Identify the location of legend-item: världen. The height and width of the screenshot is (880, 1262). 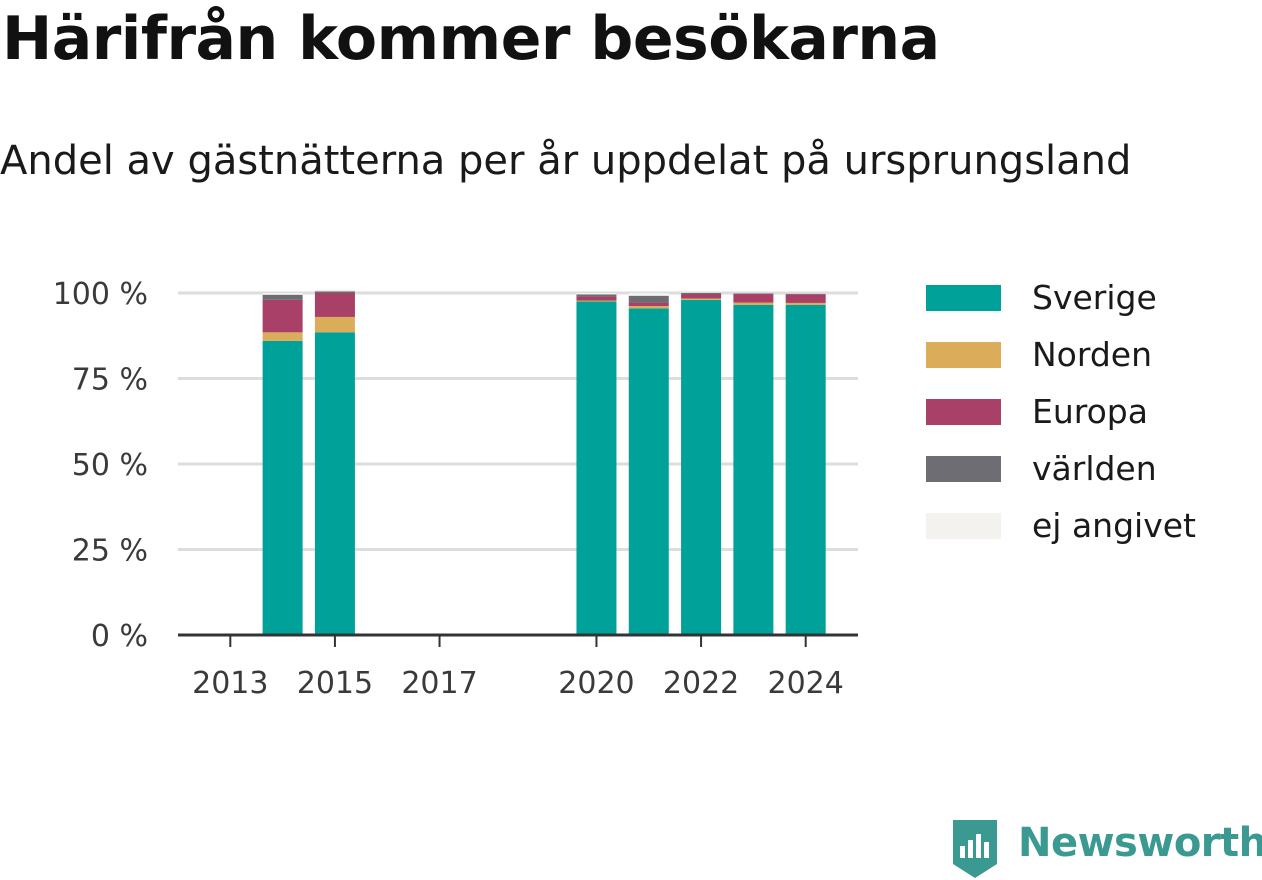
(1041, 468).